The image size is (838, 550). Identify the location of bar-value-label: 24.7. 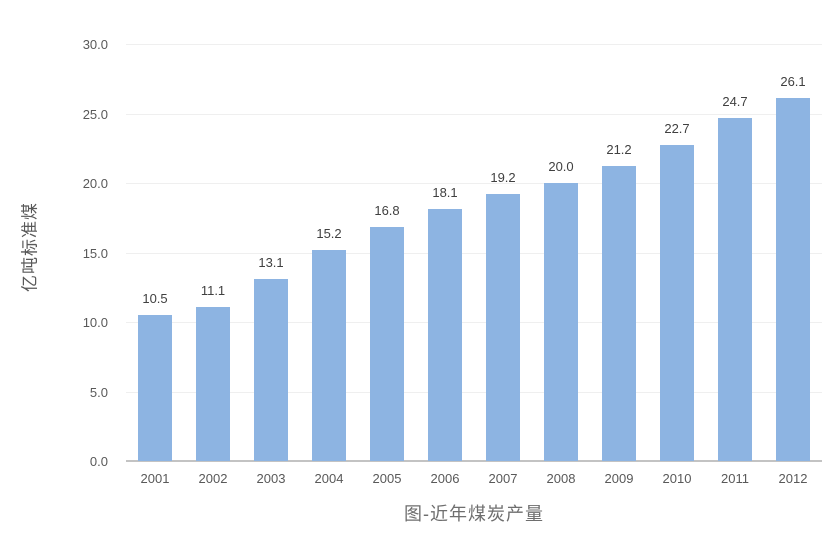
(735, 101).